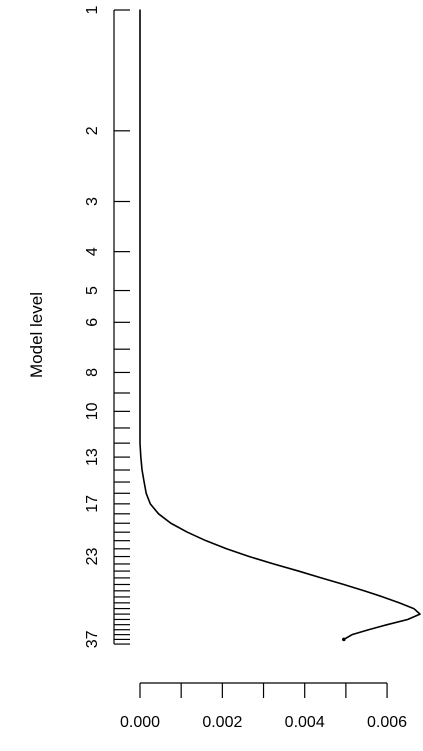  I want to click on y-tick-label: 13, so click(92, 457).